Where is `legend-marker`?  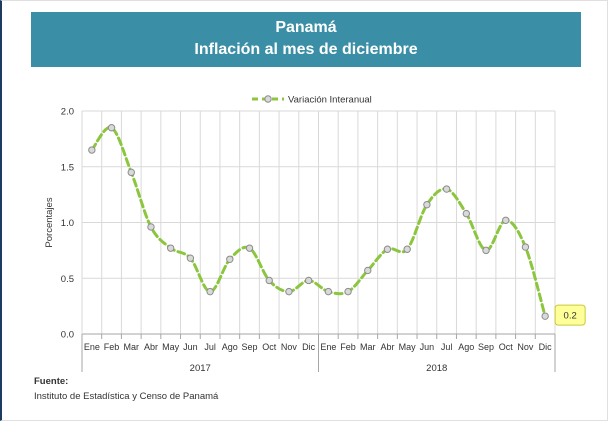 legend-marker is located at coordinates (268, 99).